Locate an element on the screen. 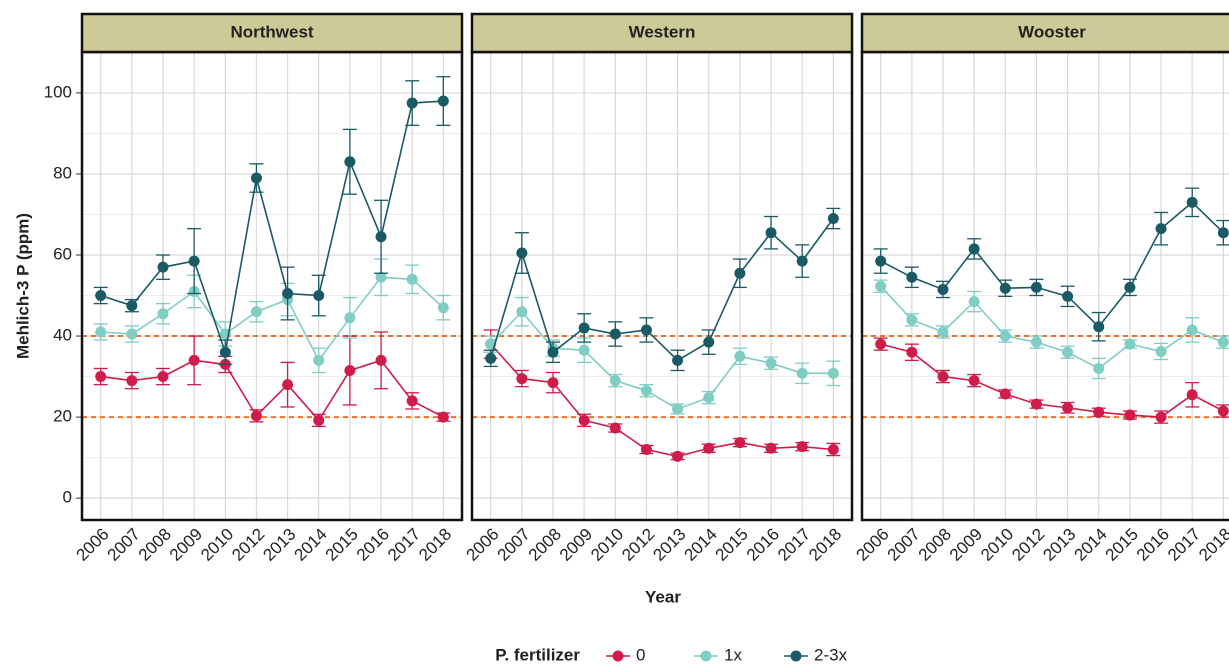 The height and width of the screenshot is (667, 1229). strip-title: Western is located at coordinates (662, 31).